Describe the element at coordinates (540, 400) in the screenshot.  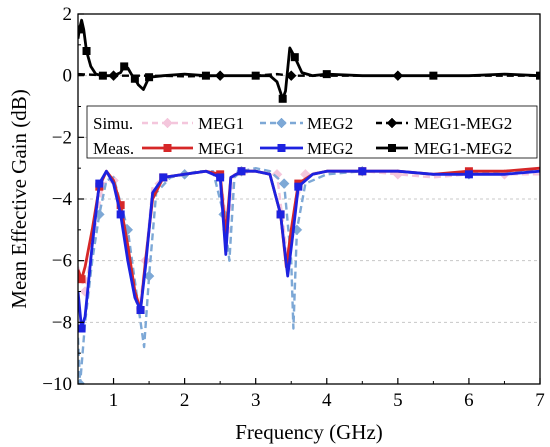
I see `x-tick-label: 7` at that location.